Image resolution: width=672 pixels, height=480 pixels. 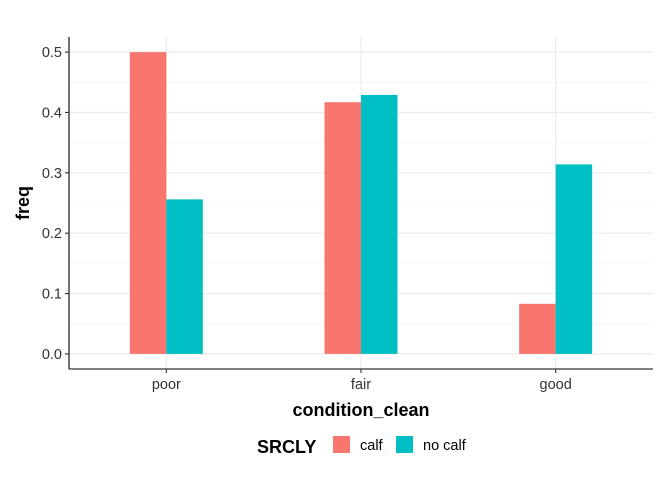 I want to click on bar-calf-good, so click(x=537, y=328).